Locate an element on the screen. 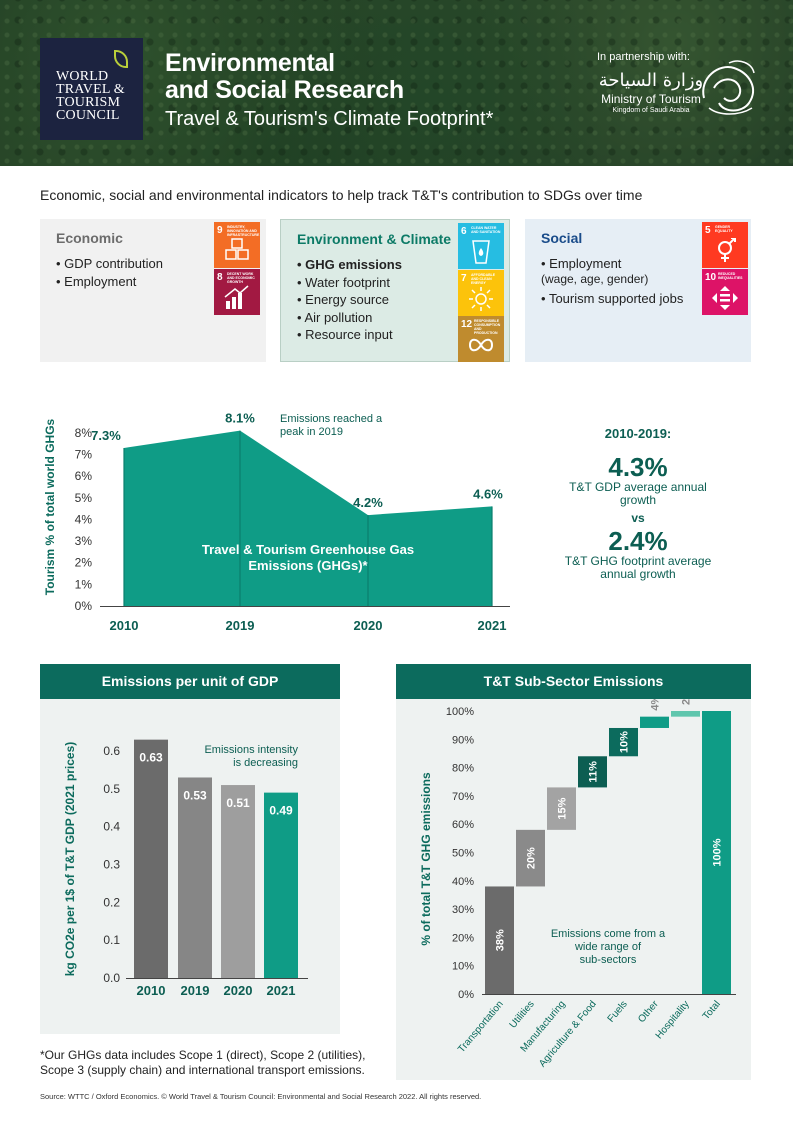  sub-y-tick: 10% is located at coordinates (463, 967).